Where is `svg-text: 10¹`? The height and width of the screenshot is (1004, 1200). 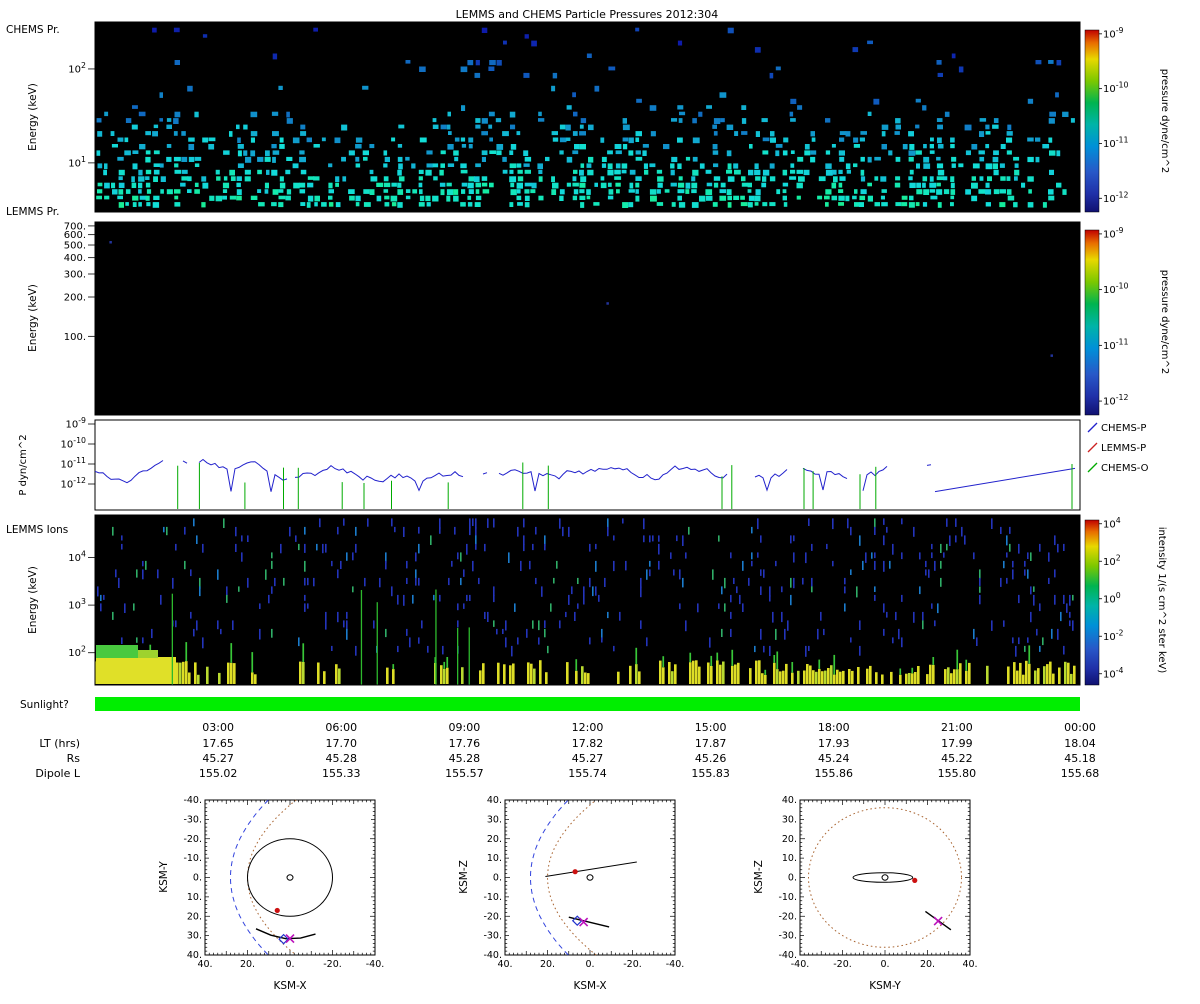
svg-text: 10¹ is located at coordinates (77, 162).